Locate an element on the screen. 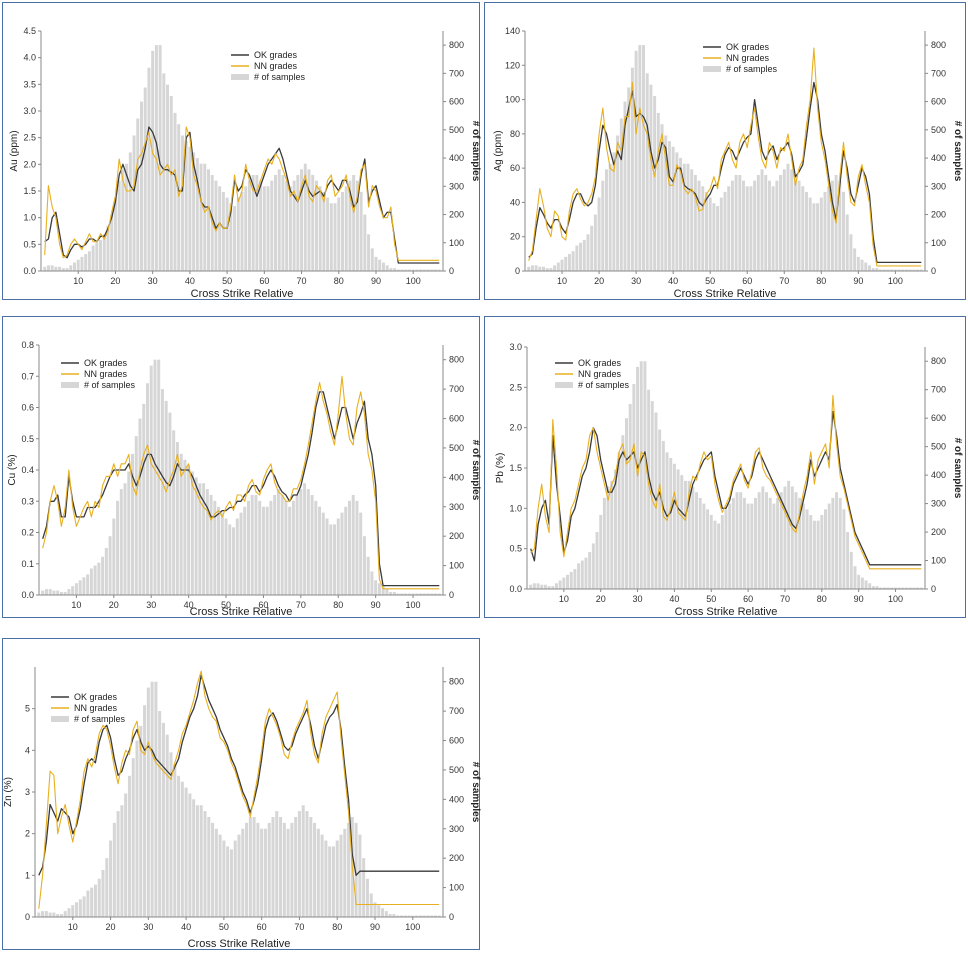 The image size is (968, 956). legend-samples-swatch is located at coordinates (564, 385).